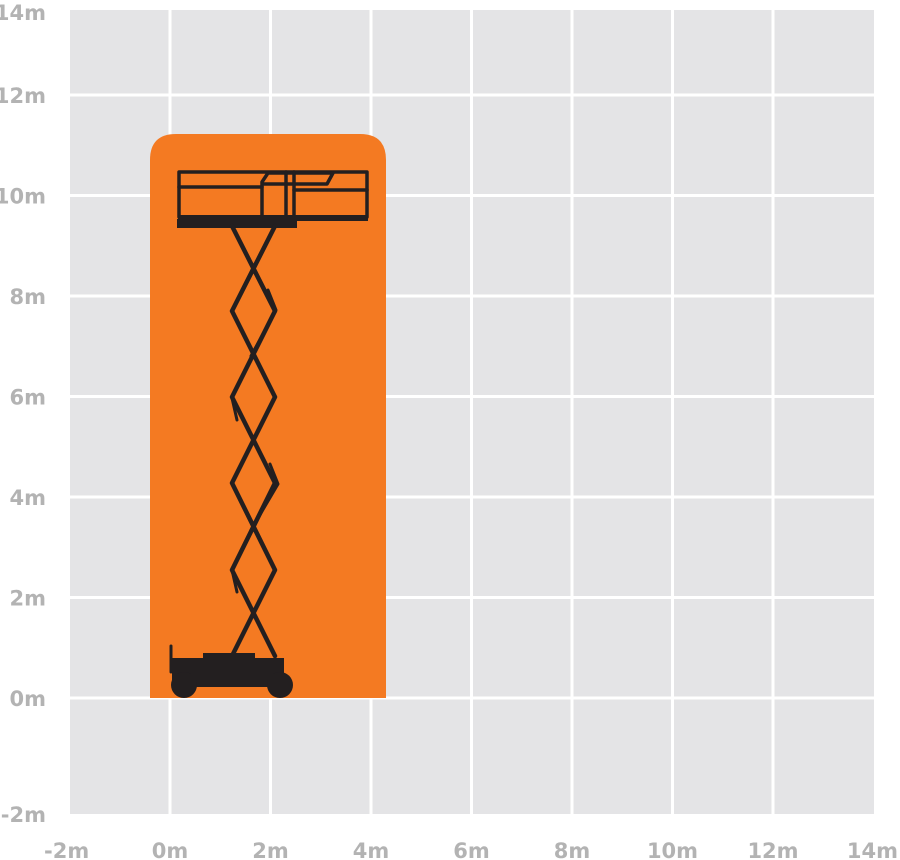 Image resolution: width=900 pixels, height=860 pixels. I want to click on y-axis-ticks: 14m 12m 10m 8m 6m 4m 2m 0m -2m, so click(23, 414).